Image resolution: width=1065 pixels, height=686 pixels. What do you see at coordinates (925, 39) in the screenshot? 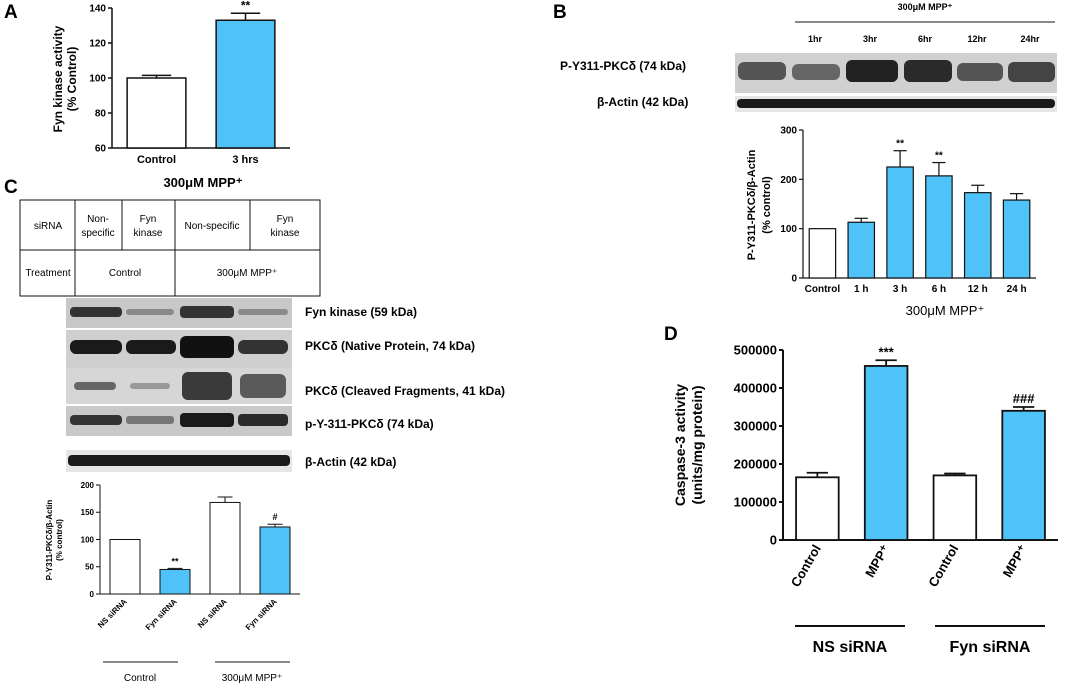
I see `panel-b-time-3: 6hr` at bounding box center [925, 39].